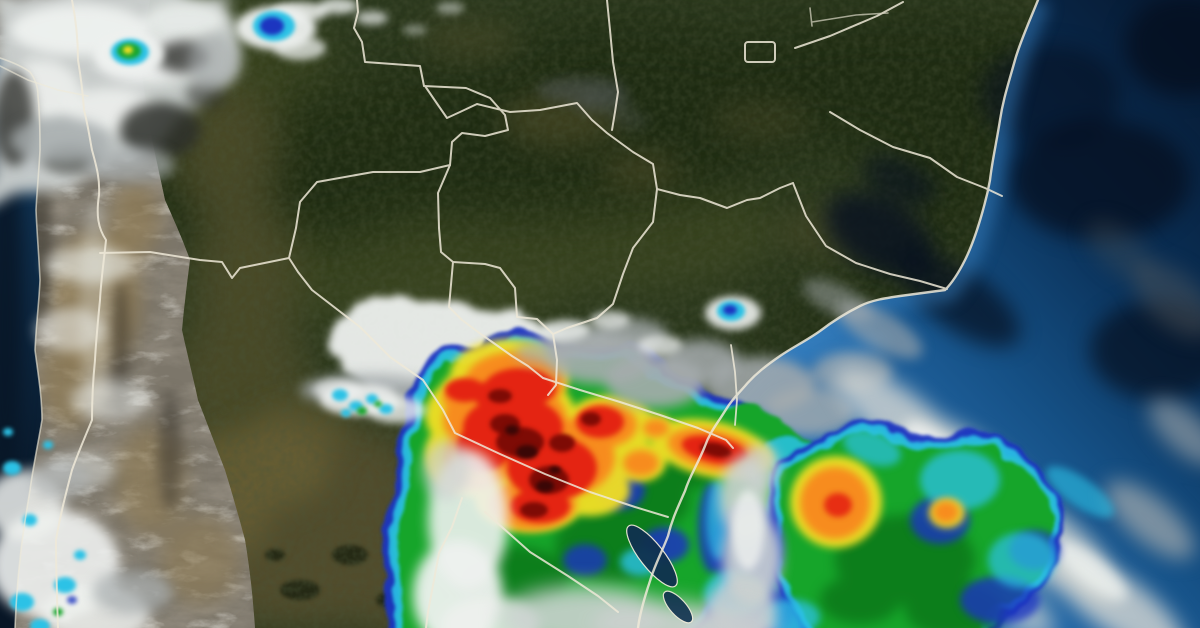  I want to click on border-uruguay-river, so click(444, 562).